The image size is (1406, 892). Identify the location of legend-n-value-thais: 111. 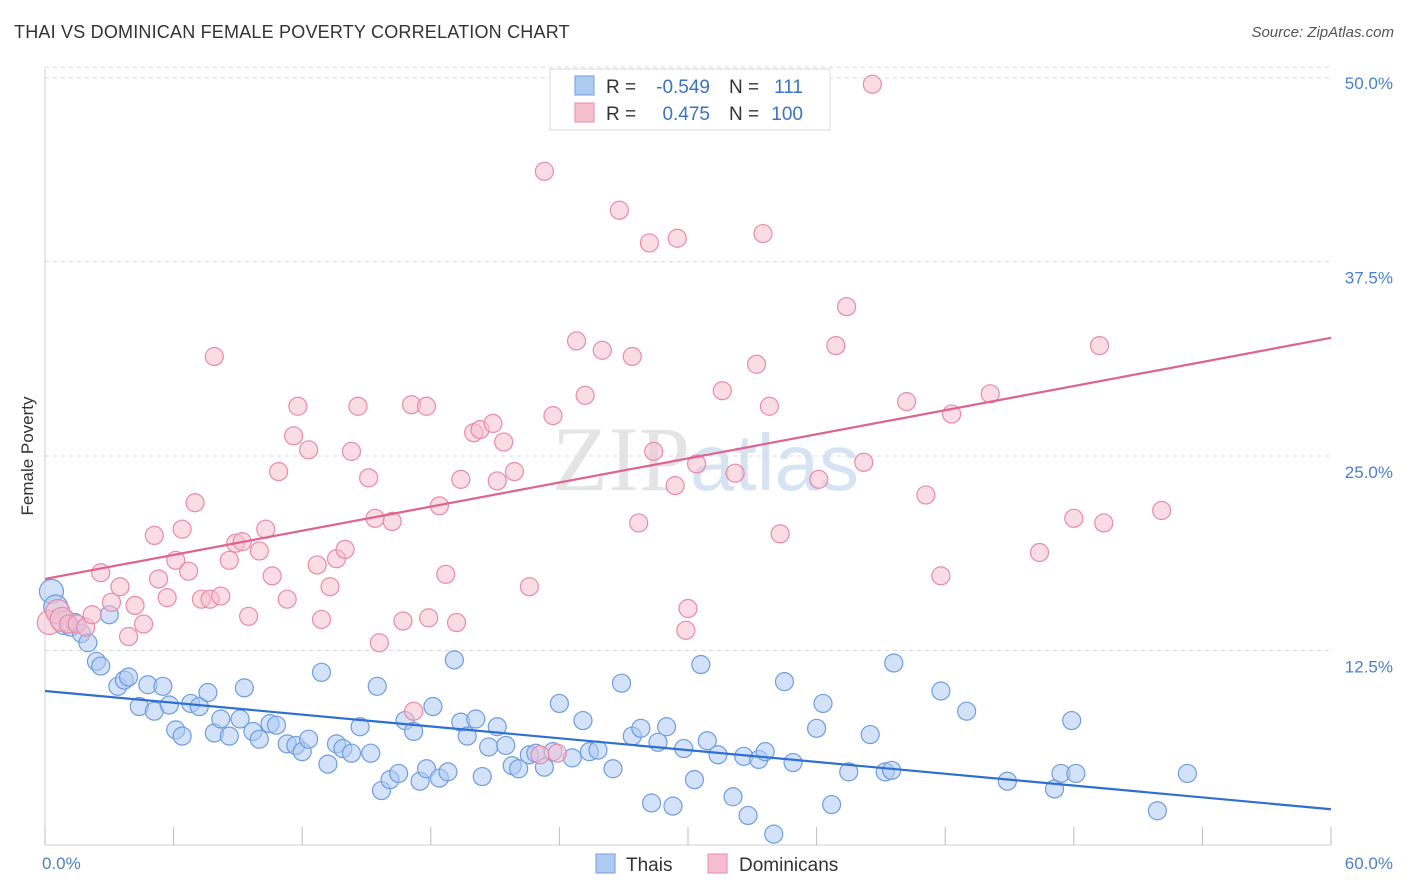
(788, 87).